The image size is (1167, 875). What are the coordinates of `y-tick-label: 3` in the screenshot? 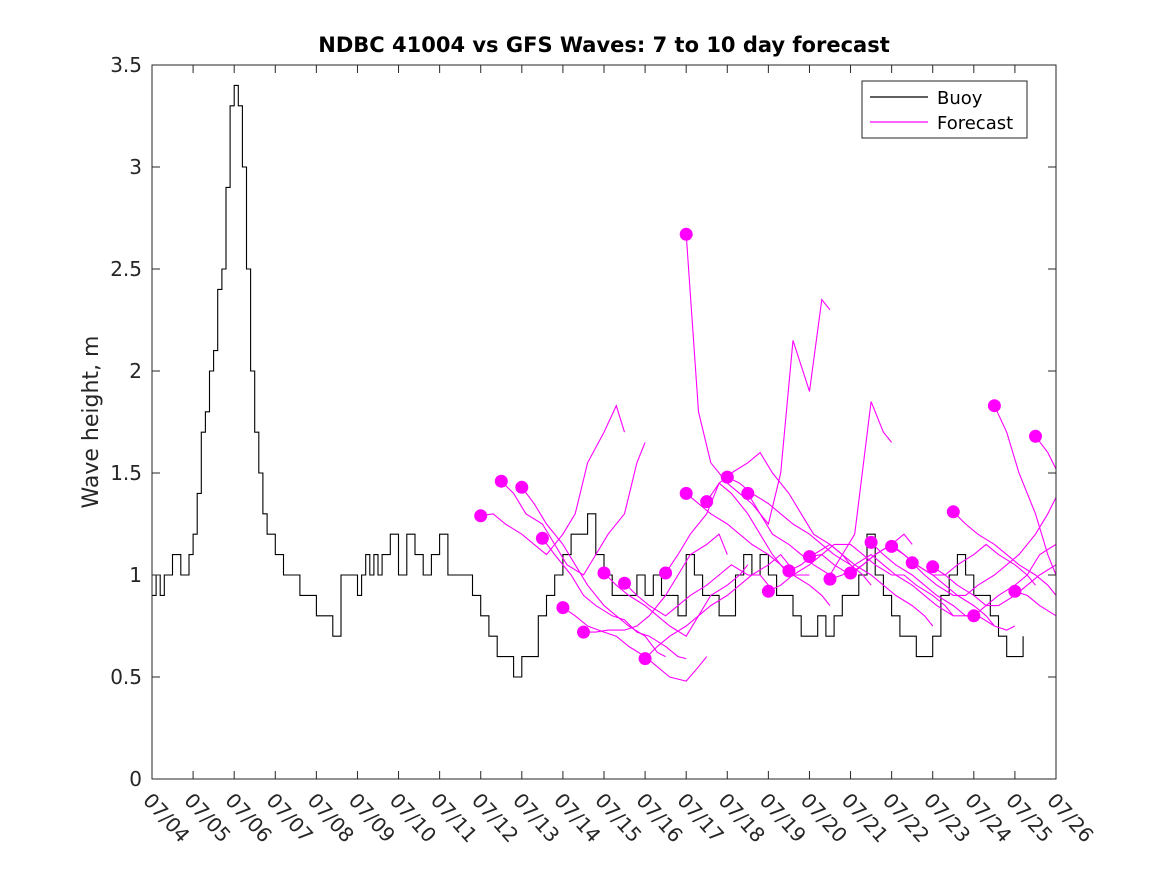 It's located at (135, 167).